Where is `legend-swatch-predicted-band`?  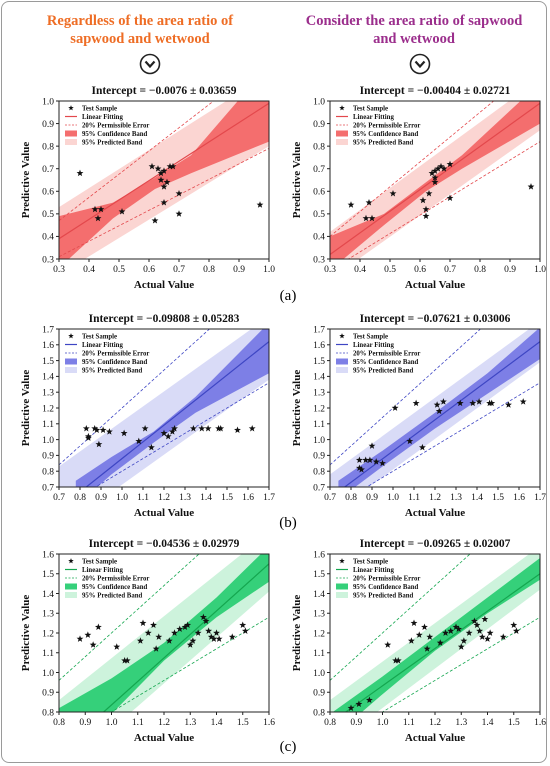
legend-swatch-predicted-band is located at coordinates (71, 370).